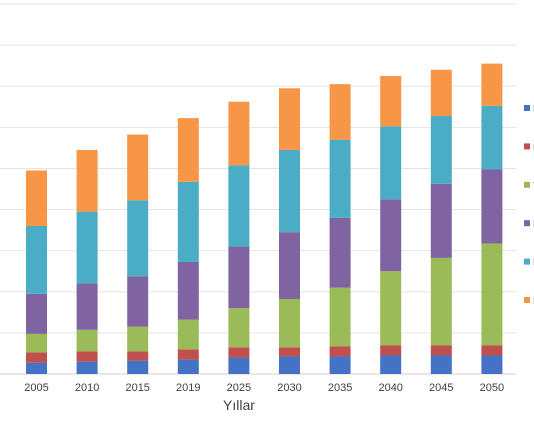 The width and height of the screenshot is (534, 421). I want to click on x-axis-ticks: 2005 2010 2015 2019 2025 2030 2035 2040 2045 2050, so click(264, 388).